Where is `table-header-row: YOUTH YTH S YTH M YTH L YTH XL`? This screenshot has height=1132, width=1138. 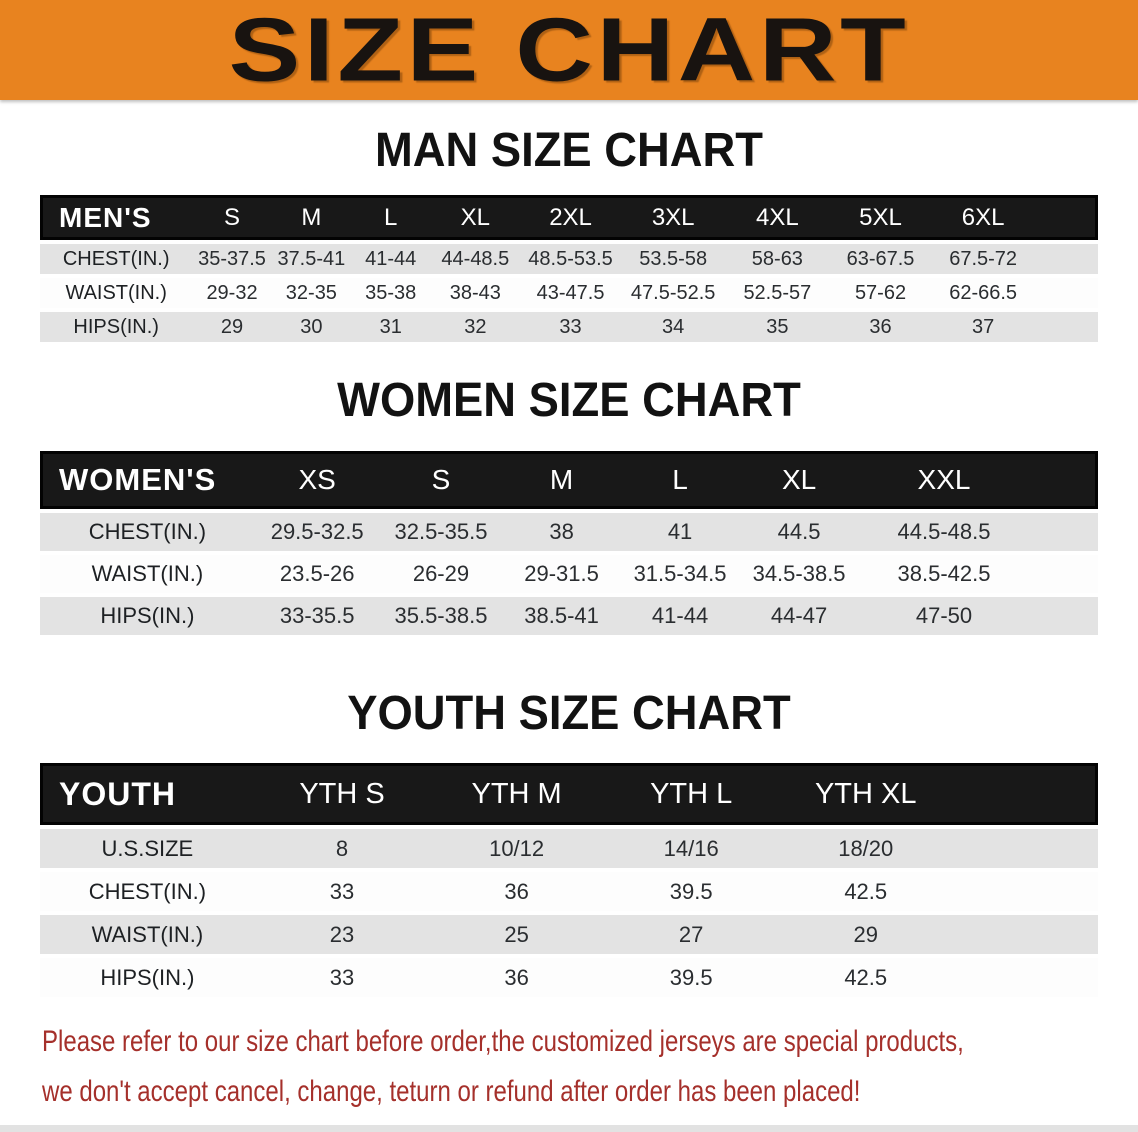 table-header-row: YOUTH YTH S YTH M YTH L YTH XL is located at coordinates (569, 794).